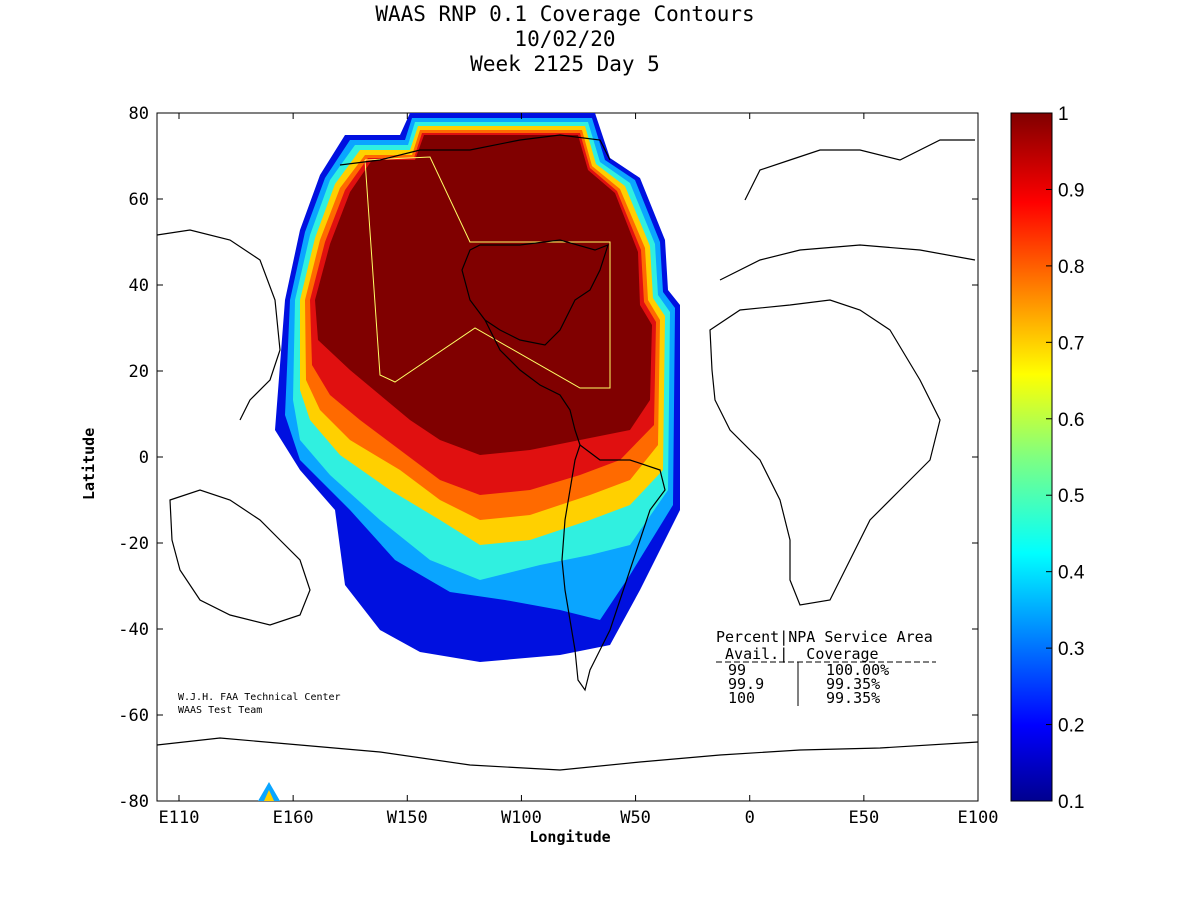  What do you see at coordinates (133, 802) in the screenshot?
I see `y-tick-label: -80` at bounding box center [133, 802].